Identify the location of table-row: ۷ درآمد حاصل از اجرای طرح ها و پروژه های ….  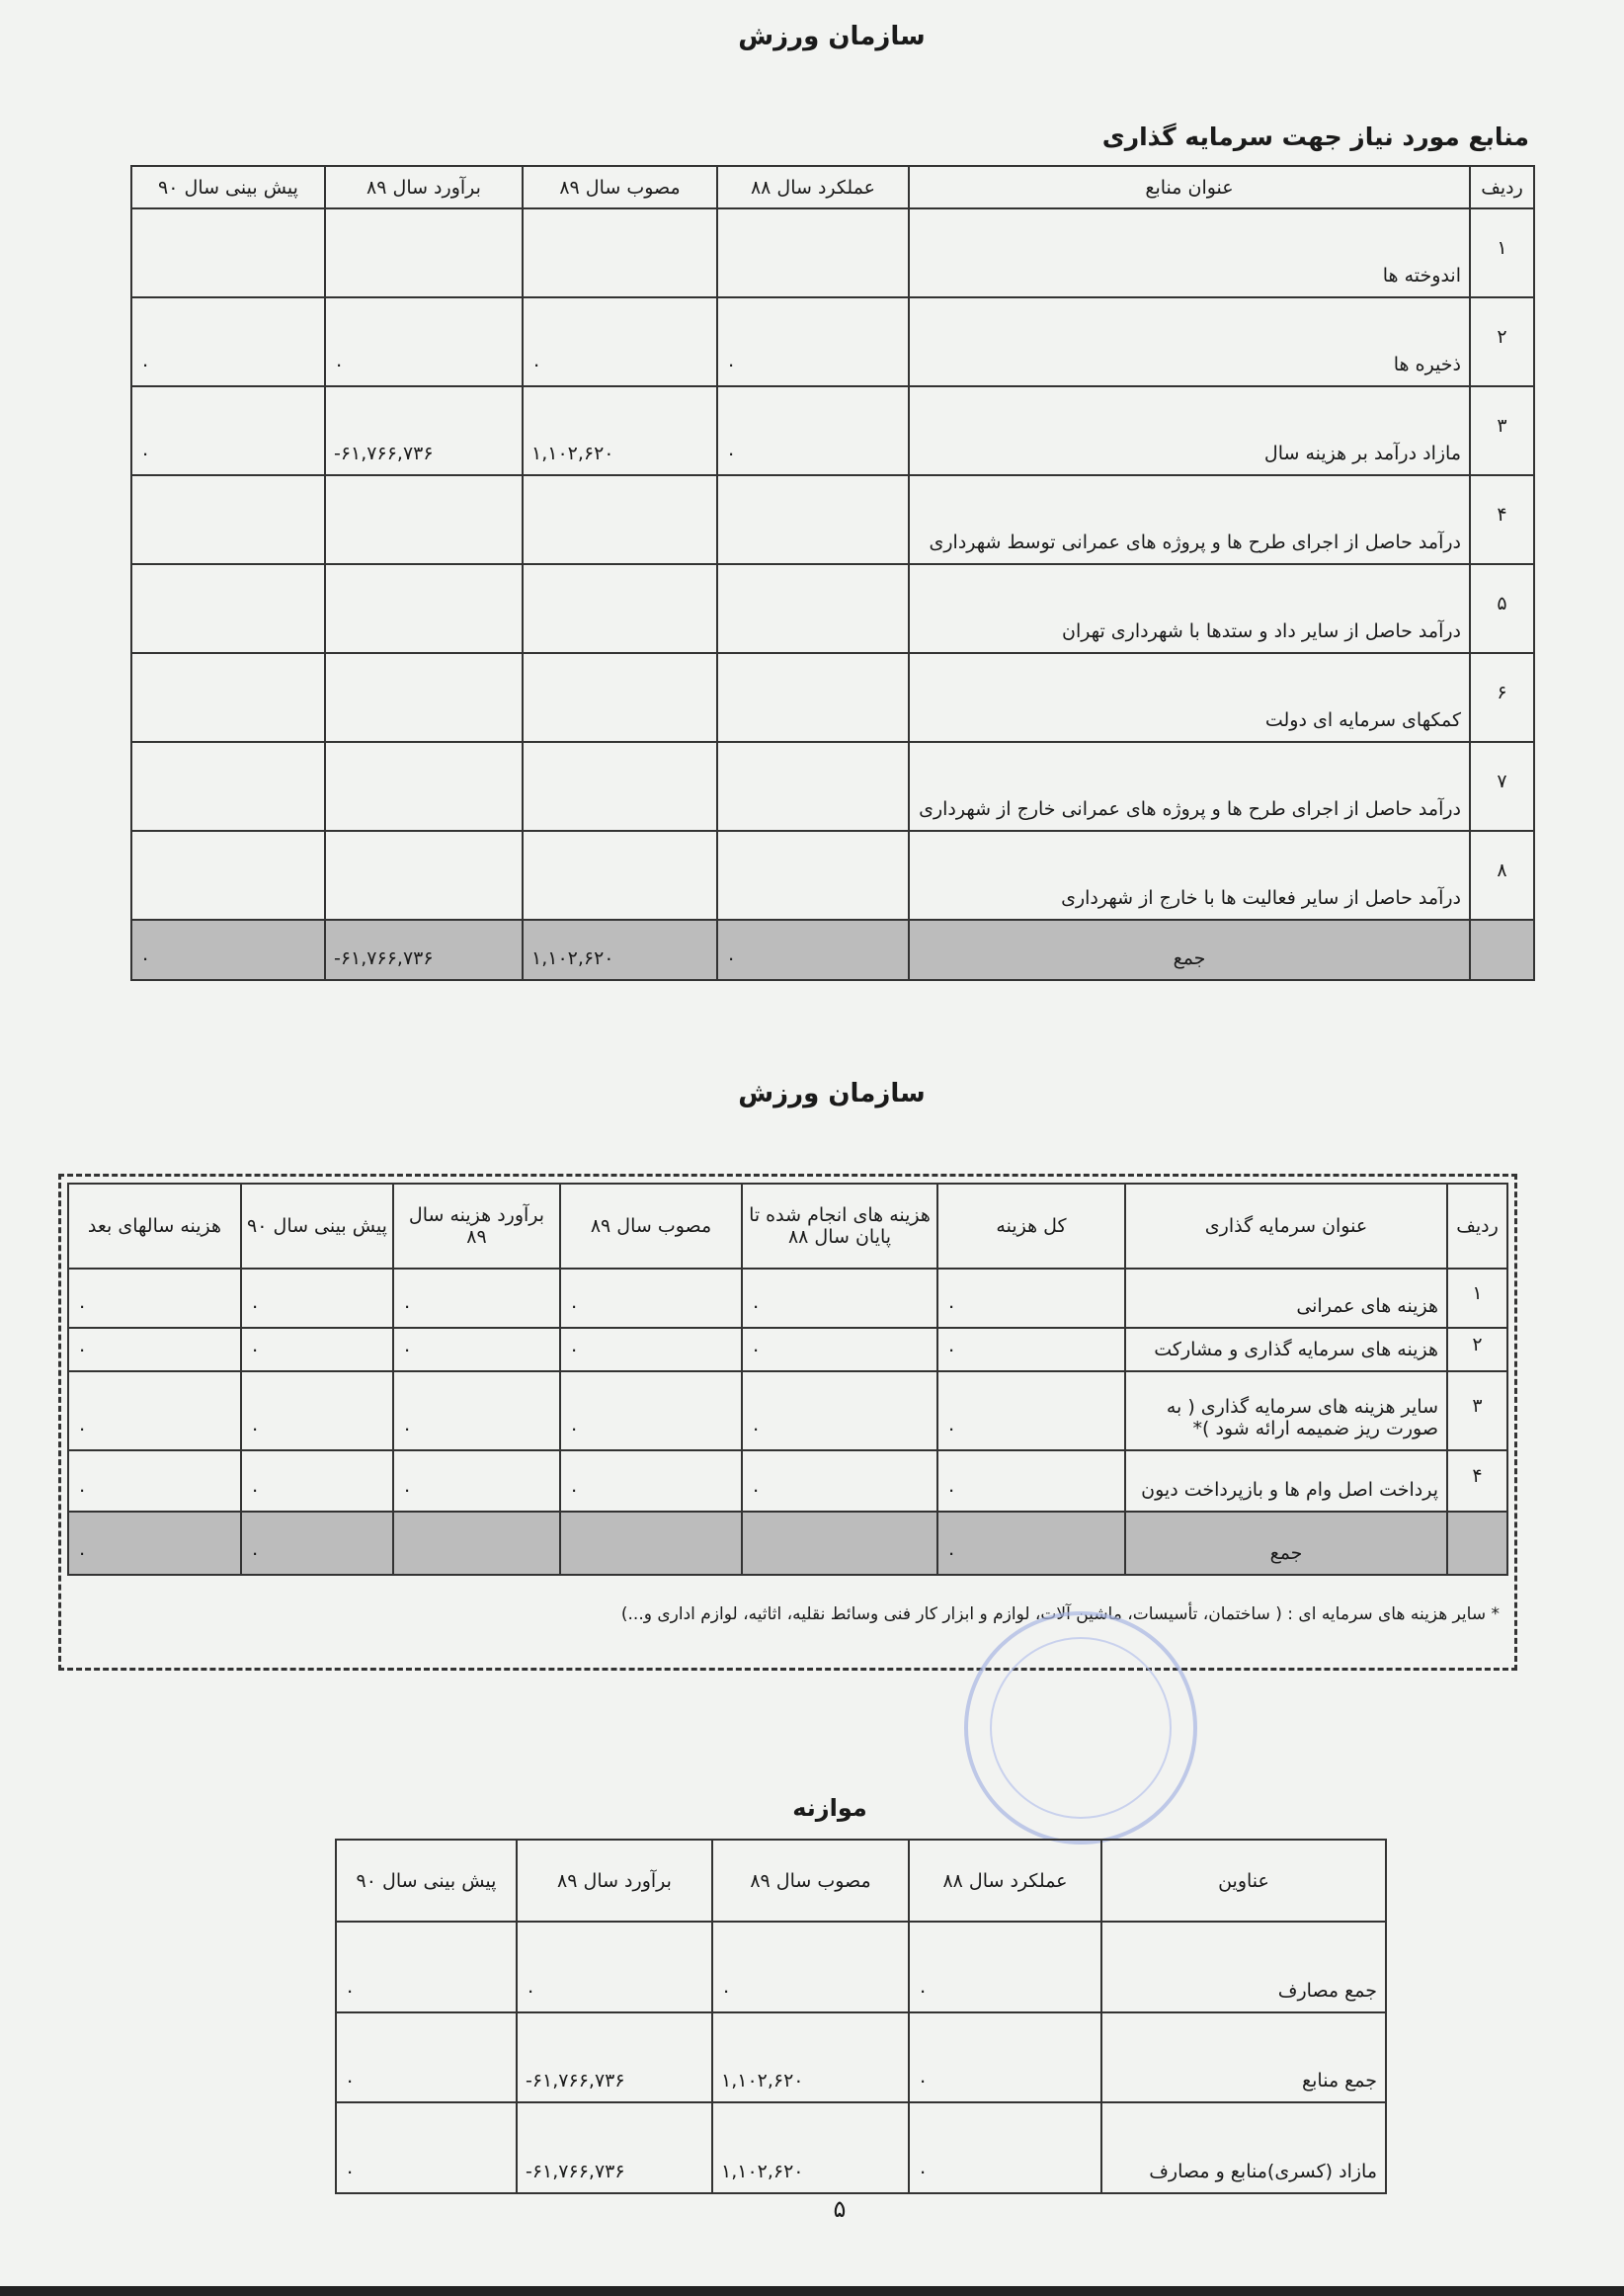
(833, 786).